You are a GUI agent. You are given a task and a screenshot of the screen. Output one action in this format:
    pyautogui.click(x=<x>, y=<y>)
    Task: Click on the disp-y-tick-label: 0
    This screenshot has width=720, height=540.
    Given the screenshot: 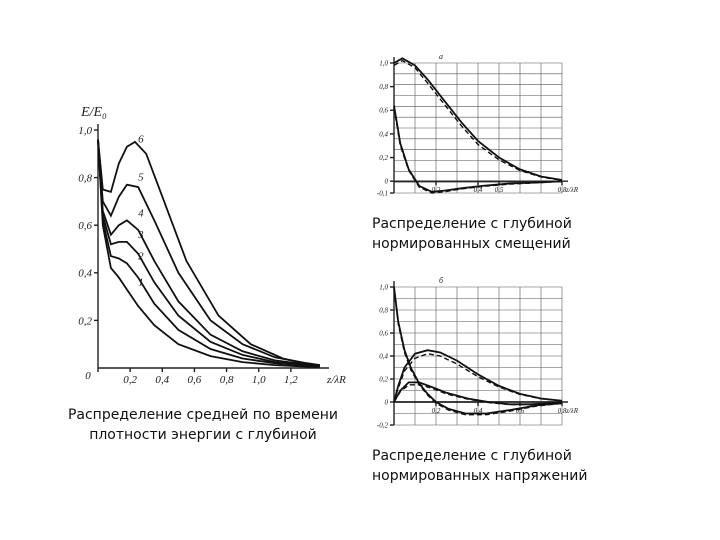 What is the action you would take?
    pyautogui.click(x=387, y=182)
    